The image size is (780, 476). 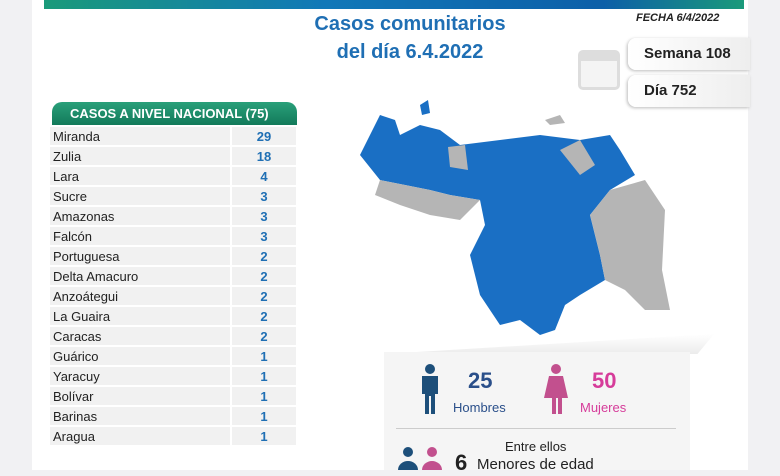 What do you see at coordinates (410, 52) in the screenshot?
I see `title-line2: del día 6.4.2022` at bounding box center [410, 52].